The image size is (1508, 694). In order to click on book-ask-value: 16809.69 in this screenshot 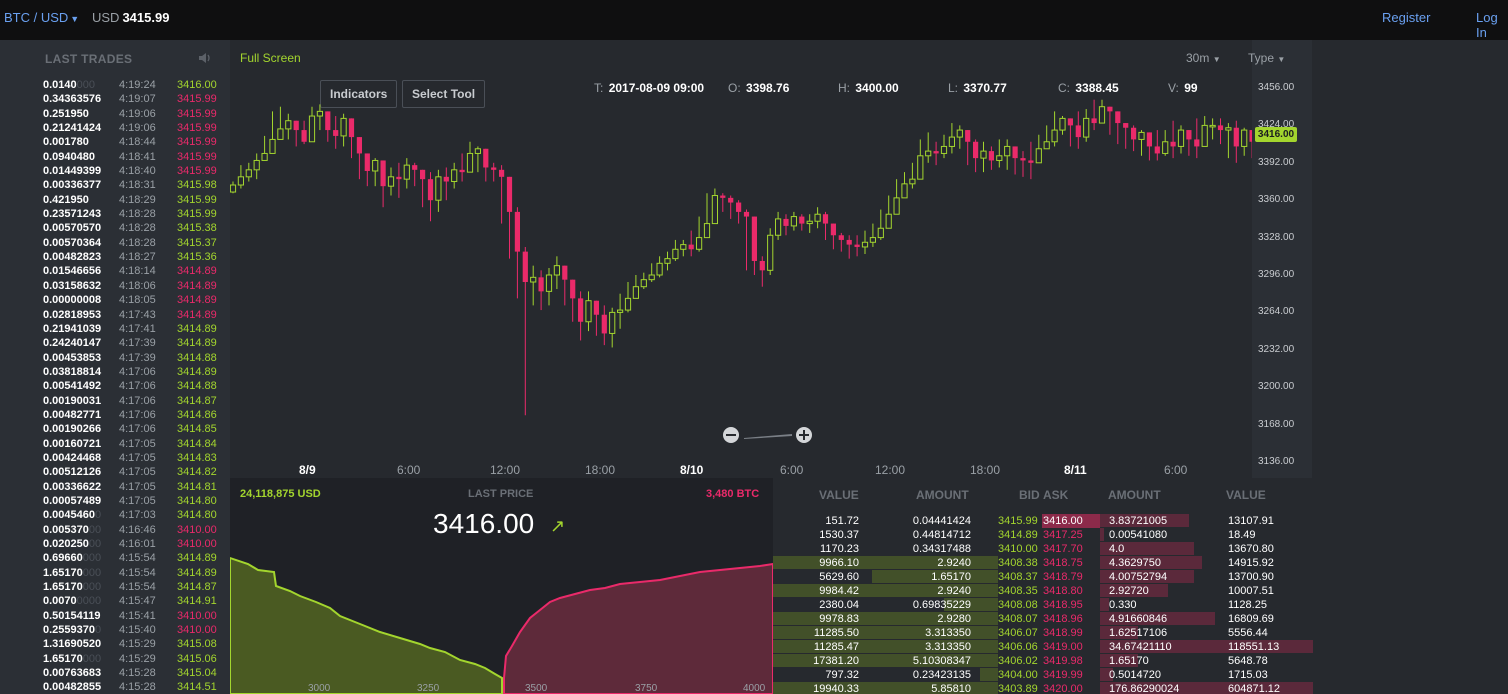, I will do `click(1251, 619)`.